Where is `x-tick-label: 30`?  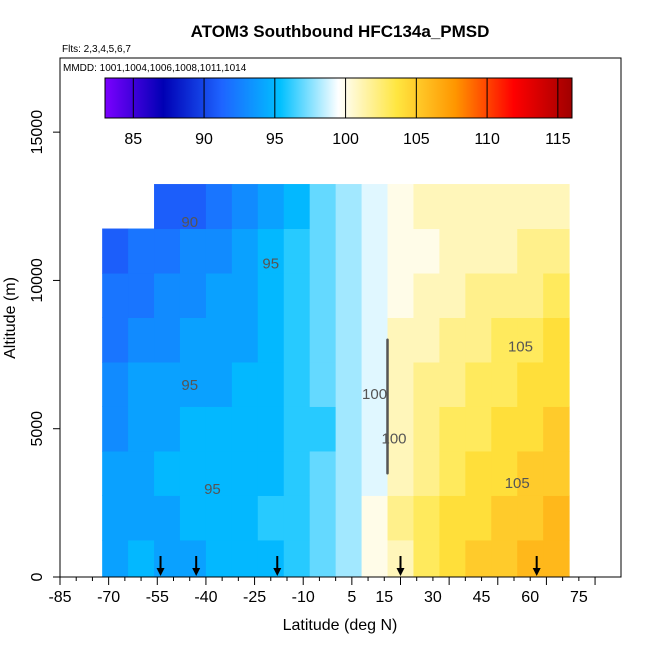 x-tick-label: 30 is located at coordinates (433, 597).